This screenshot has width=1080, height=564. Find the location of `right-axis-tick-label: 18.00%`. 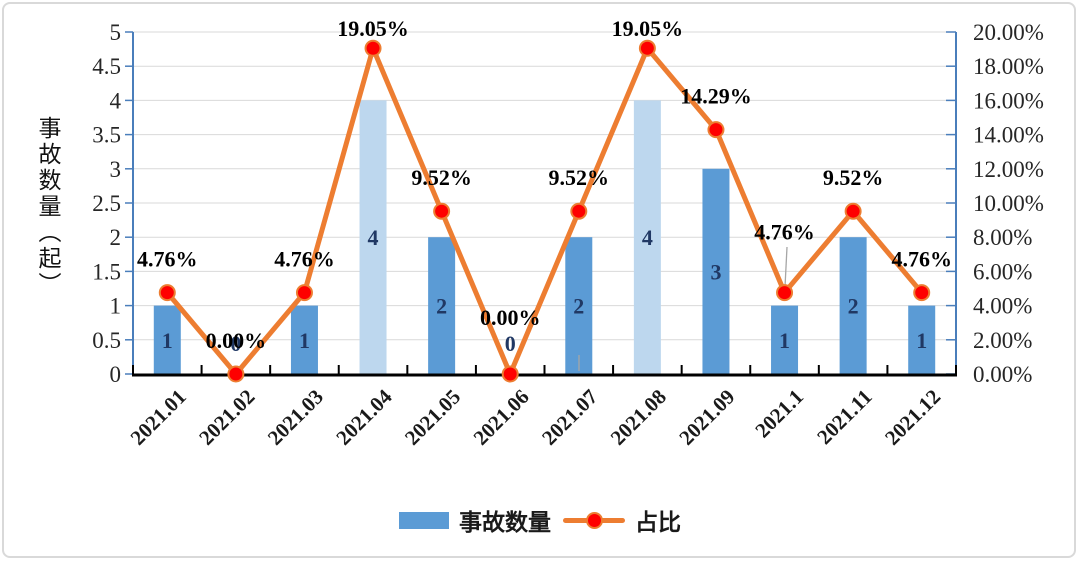

right-axis-tick-label: 18.00% is located at coordinates (1008, 66).